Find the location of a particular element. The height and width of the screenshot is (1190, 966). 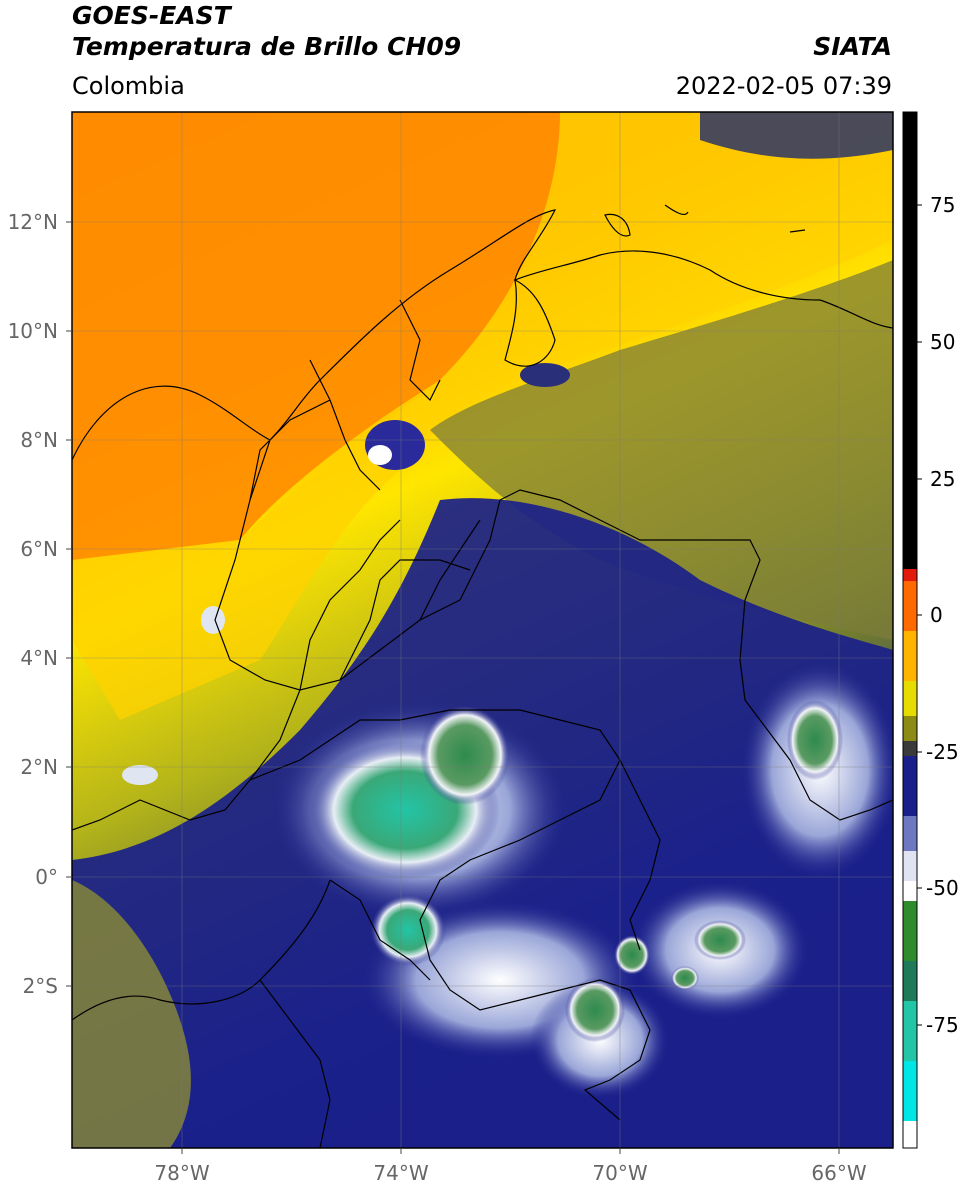

lon-label: 66°W is located at coordinates (838, 1173).